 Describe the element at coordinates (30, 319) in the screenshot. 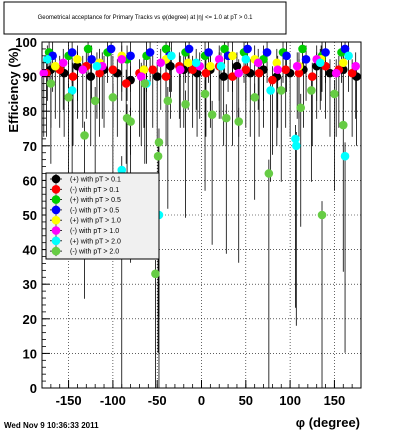

I see `y-tick-label: 20` at that location.